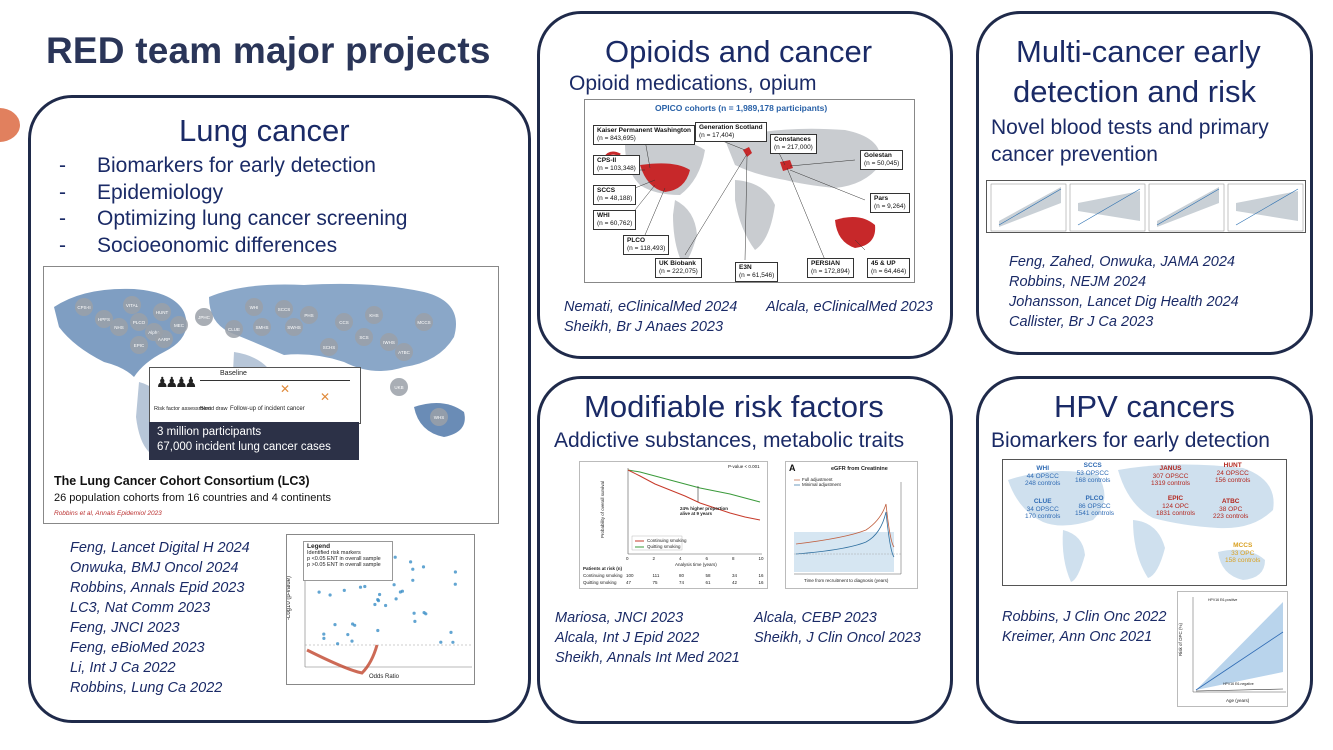 This screenshot has width=1333, height=750. I want to click on lung-bullet: - Epidemiology, so click(141, 192).